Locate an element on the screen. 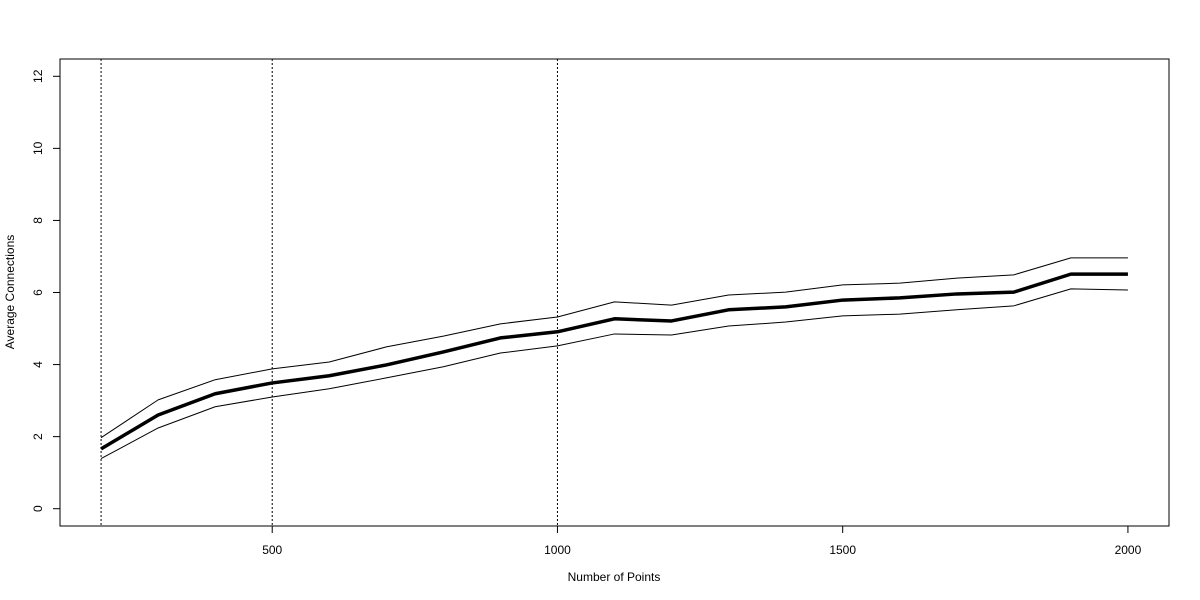 The height and width of the screenshot is (600, 1200). y-tick-label: 2 is located at coordinates (38, 436).